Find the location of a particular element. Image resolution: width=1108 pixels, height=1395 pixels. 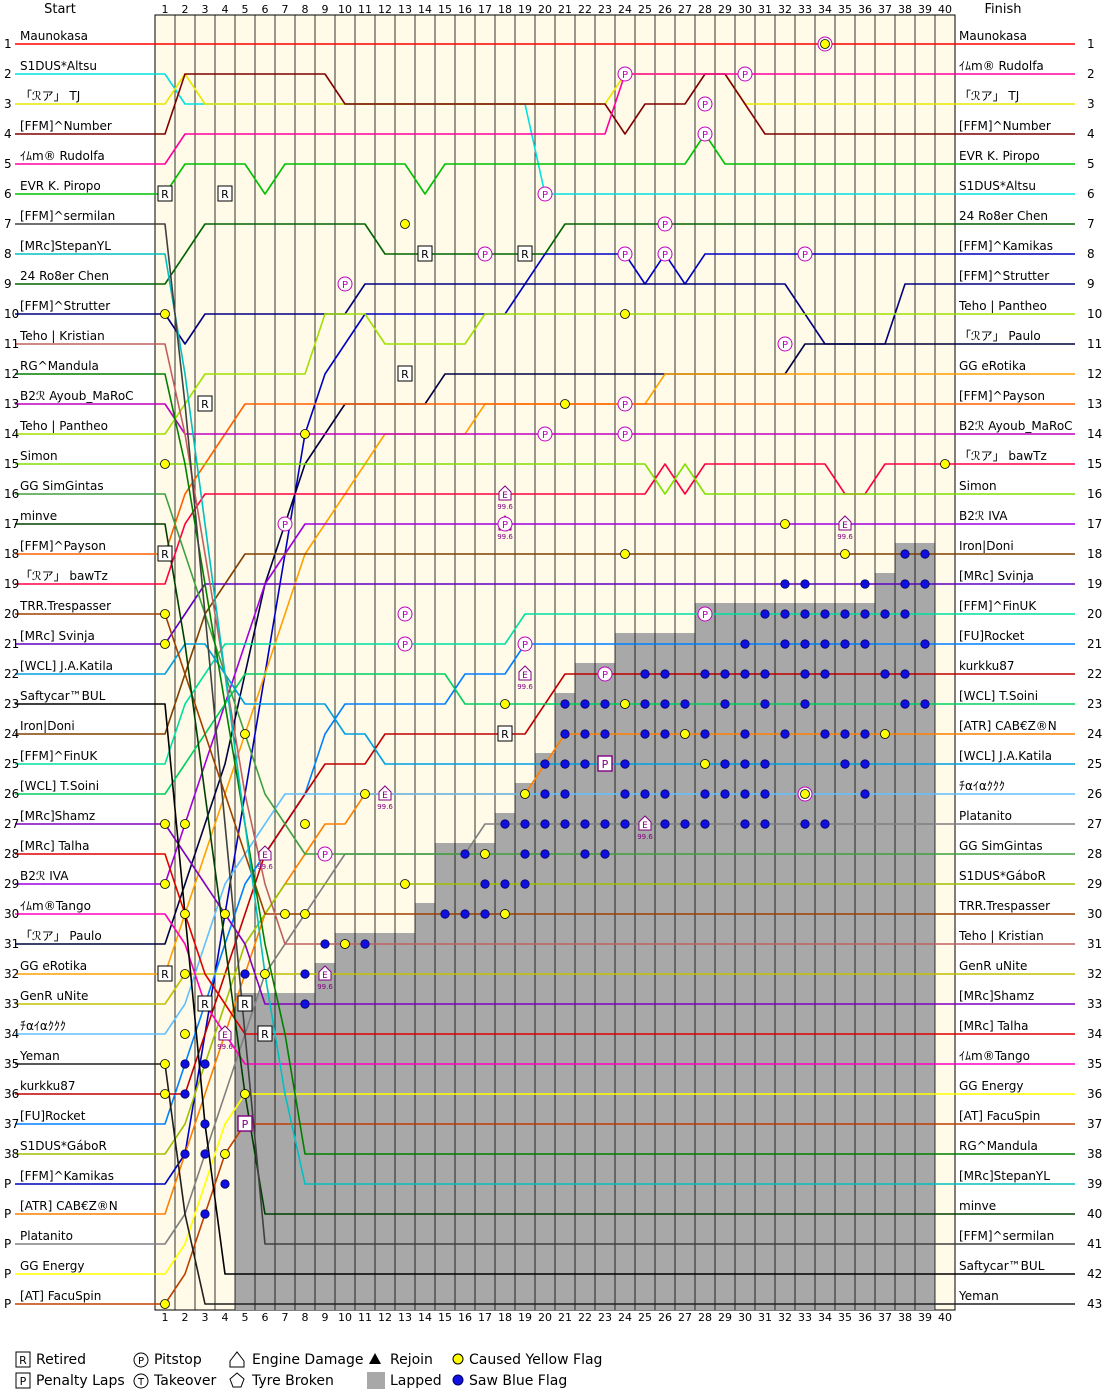

finish-position-label: 42 is located at coordinates (1094, 1274).